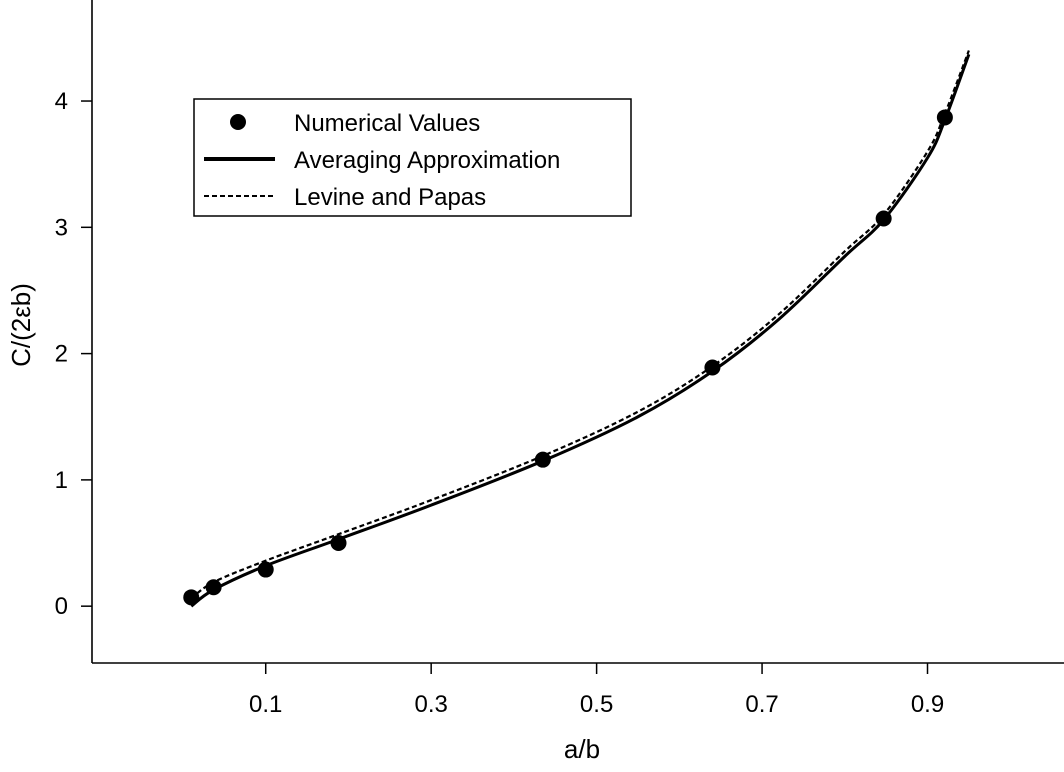  What do you see at coordinates (427, 160) in the screenshot?
I see `legend-label-averaging: Averaging Approximation` at bounding box center [427, 160].